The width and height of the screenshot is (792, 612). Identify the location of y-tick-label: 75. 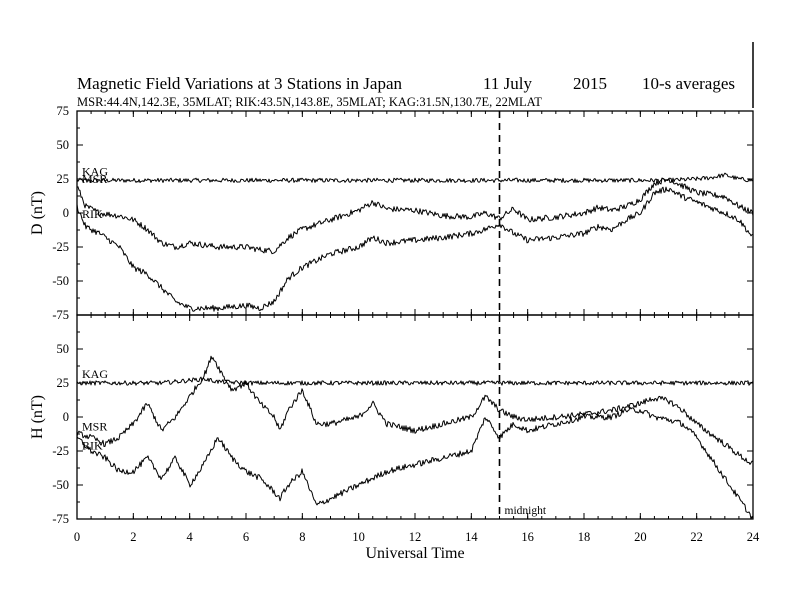
(63, 111).